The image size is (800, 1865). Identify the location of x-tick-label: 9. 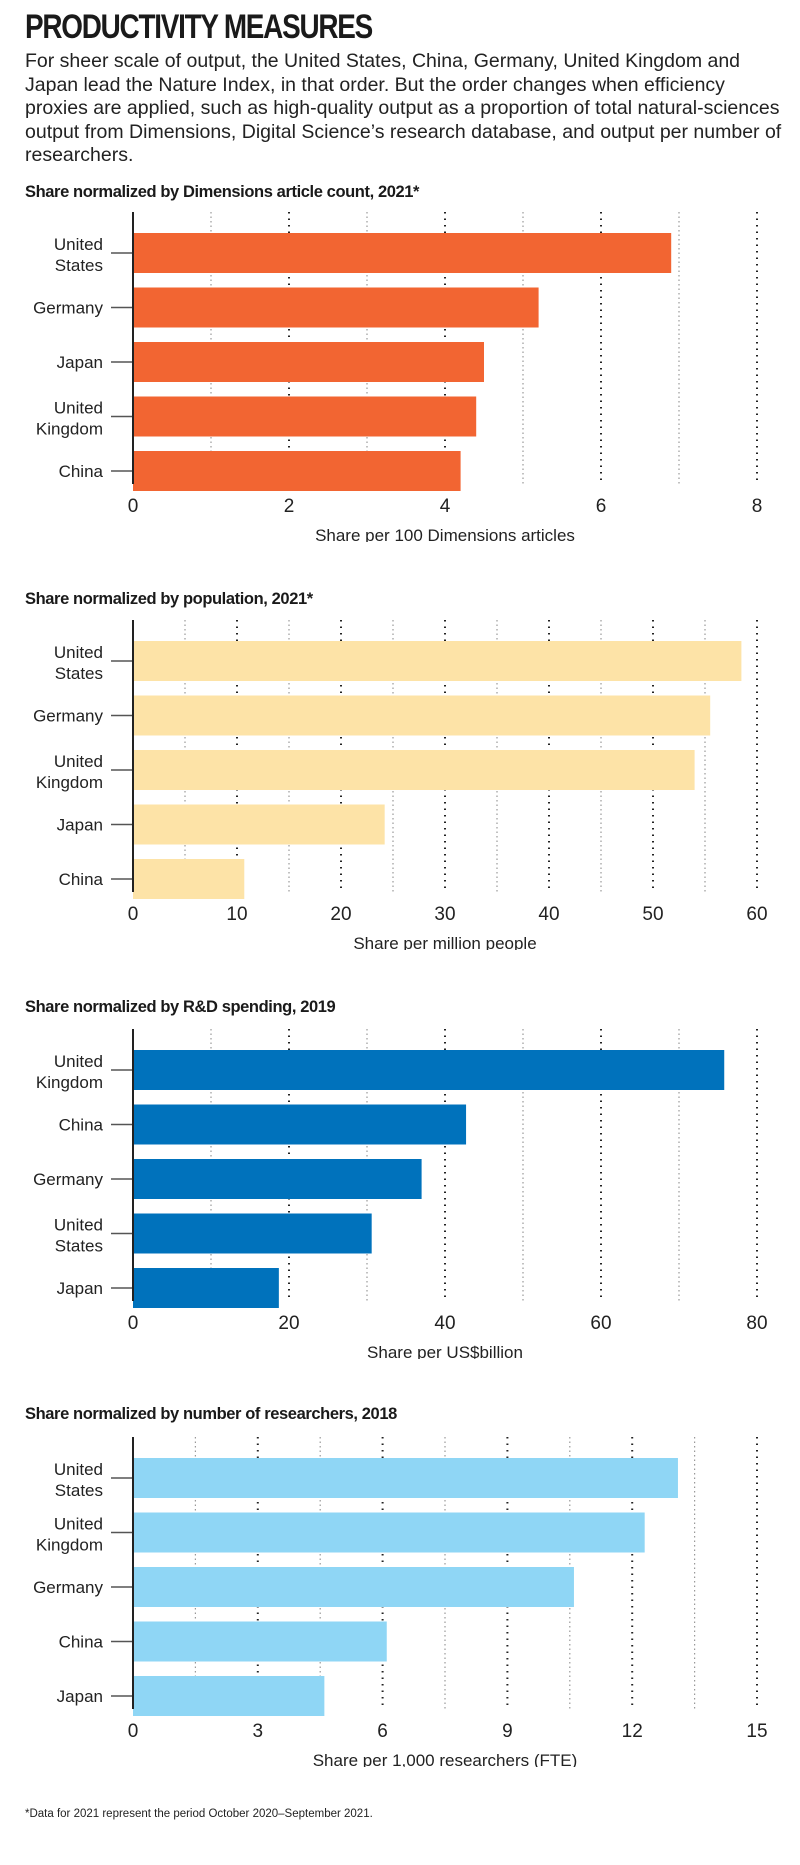
(507, 1731).